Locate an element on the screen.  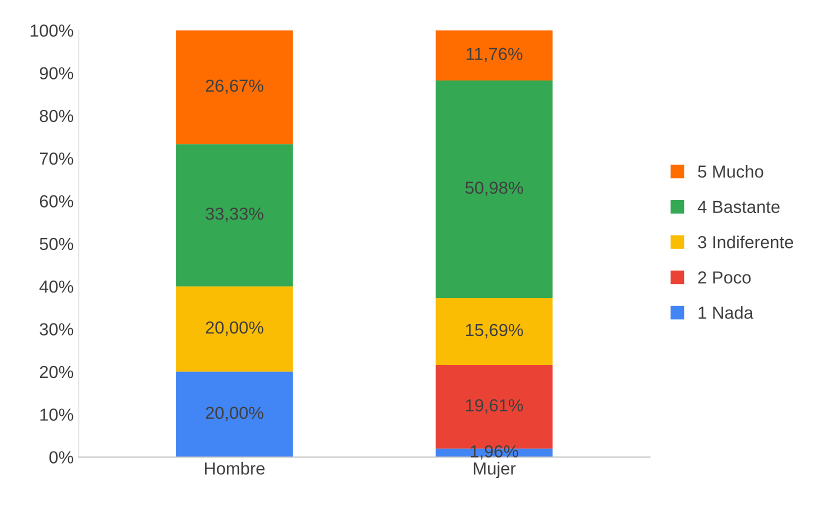
data-label: 15,69% is located at coordinates (494, 331).